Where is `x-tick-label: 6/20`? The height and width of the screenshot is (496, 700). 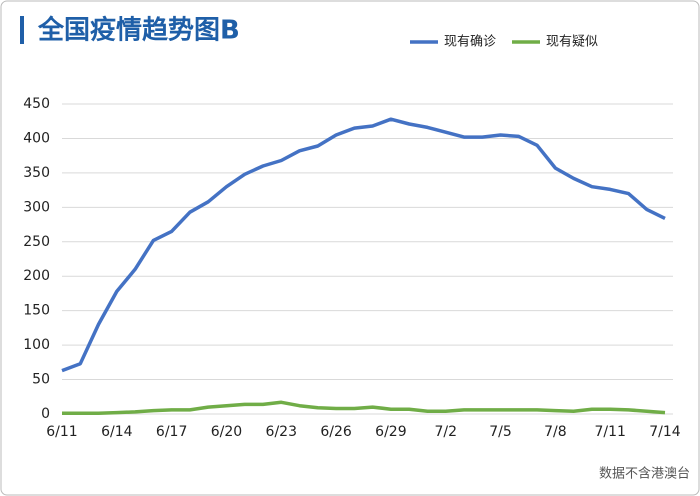
x-tick-label: 6/20 is located at coordinates (226, 432).